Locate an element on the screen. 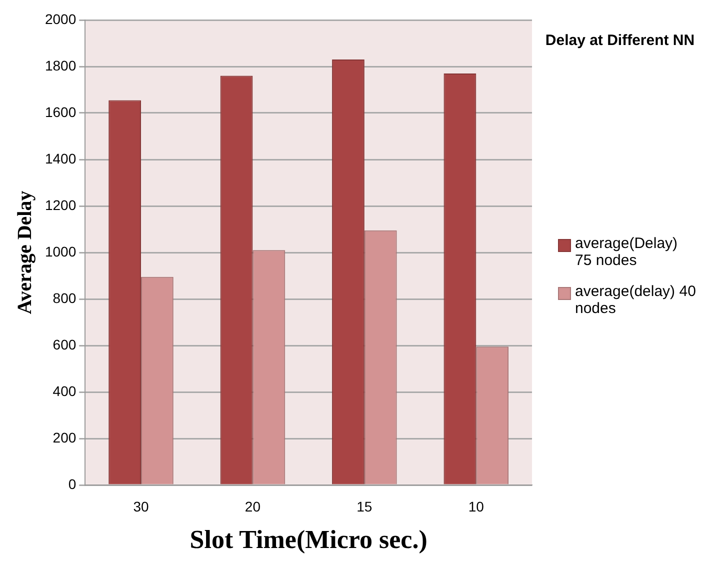 Image resolution: width=702 pixels, height=566 pixels. legend-label: average(Delay) 75 nodes is located at coordinates (627, 252).